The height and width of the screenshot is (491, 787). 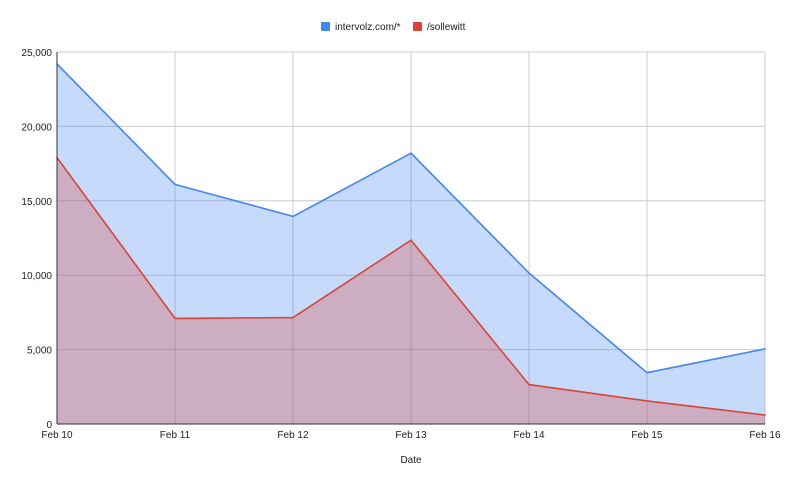 I want to click on y-tick-label: 20,000, so click(x=36, y=127).